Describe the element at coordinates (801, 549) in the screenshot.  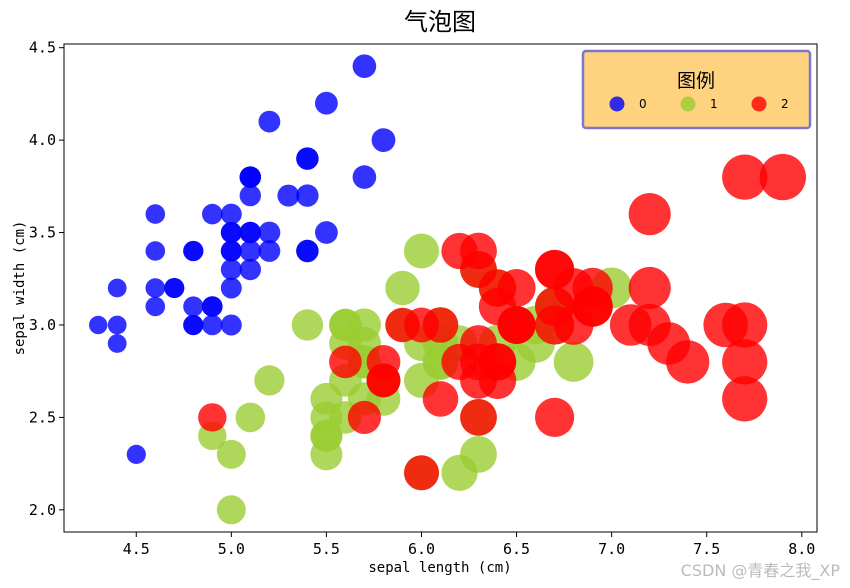
I see `x-tick-label: 8.0` at that location.